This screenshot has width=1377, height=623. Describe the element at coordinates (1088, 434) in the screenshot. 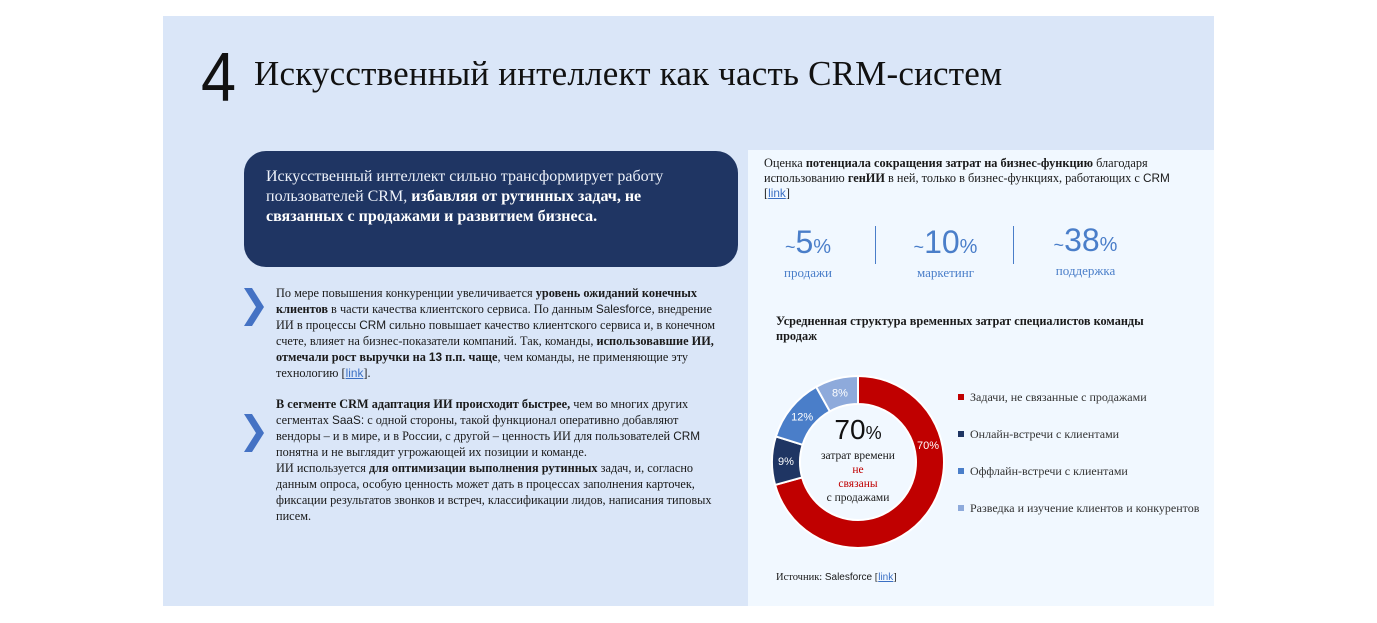

I see `legend-item: Онлайн-встречи с клиентами` at that location.